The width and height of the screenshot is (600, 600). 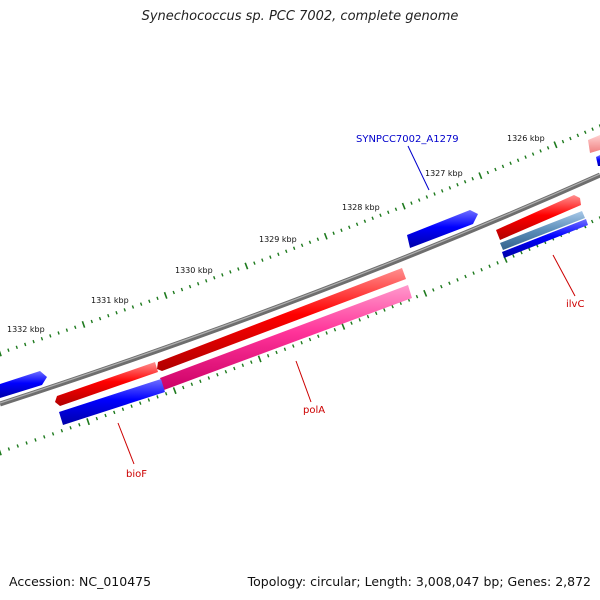 I want to click on ruler-label-1326: 1326 kbp, so click(x=526, y=138).